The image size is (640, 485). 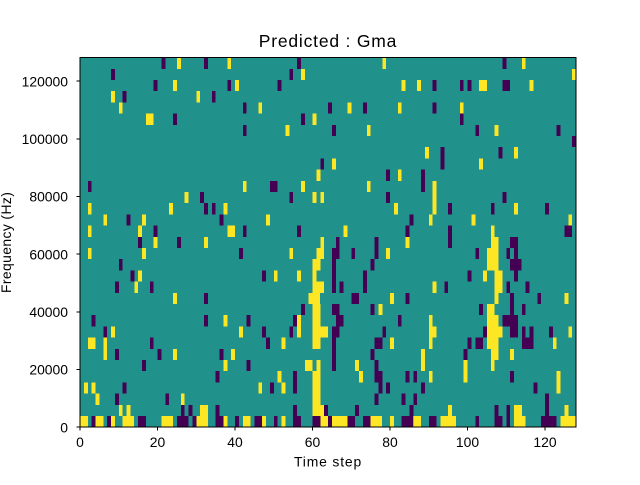 What do you see at coordinates (48, 197) in the screenshot?
I see `svg-text: 80000` at bounding box center [48, 197].